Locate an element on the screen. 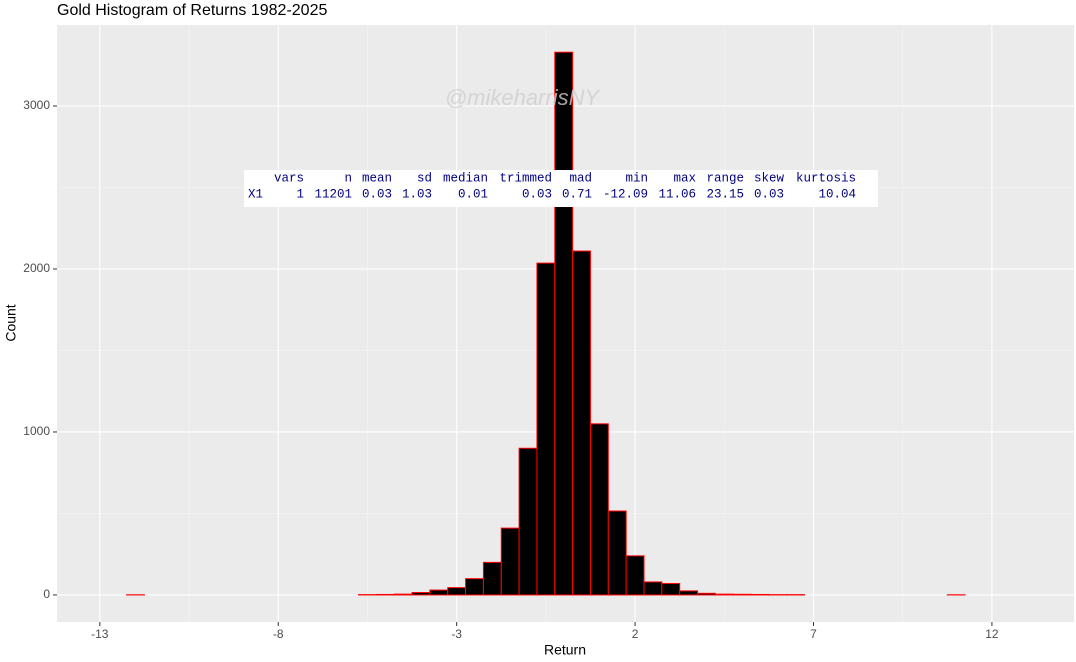 This screenshot has height=662, width=1076. y-tick-label: 3000 is located at coordinates (36, 105).